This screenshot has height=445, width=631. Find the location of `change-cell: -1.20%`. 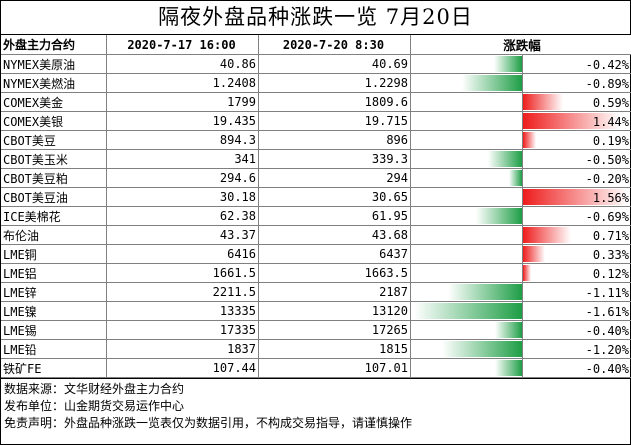

change-cell: -1.20% is located at coordinates (520, 349).